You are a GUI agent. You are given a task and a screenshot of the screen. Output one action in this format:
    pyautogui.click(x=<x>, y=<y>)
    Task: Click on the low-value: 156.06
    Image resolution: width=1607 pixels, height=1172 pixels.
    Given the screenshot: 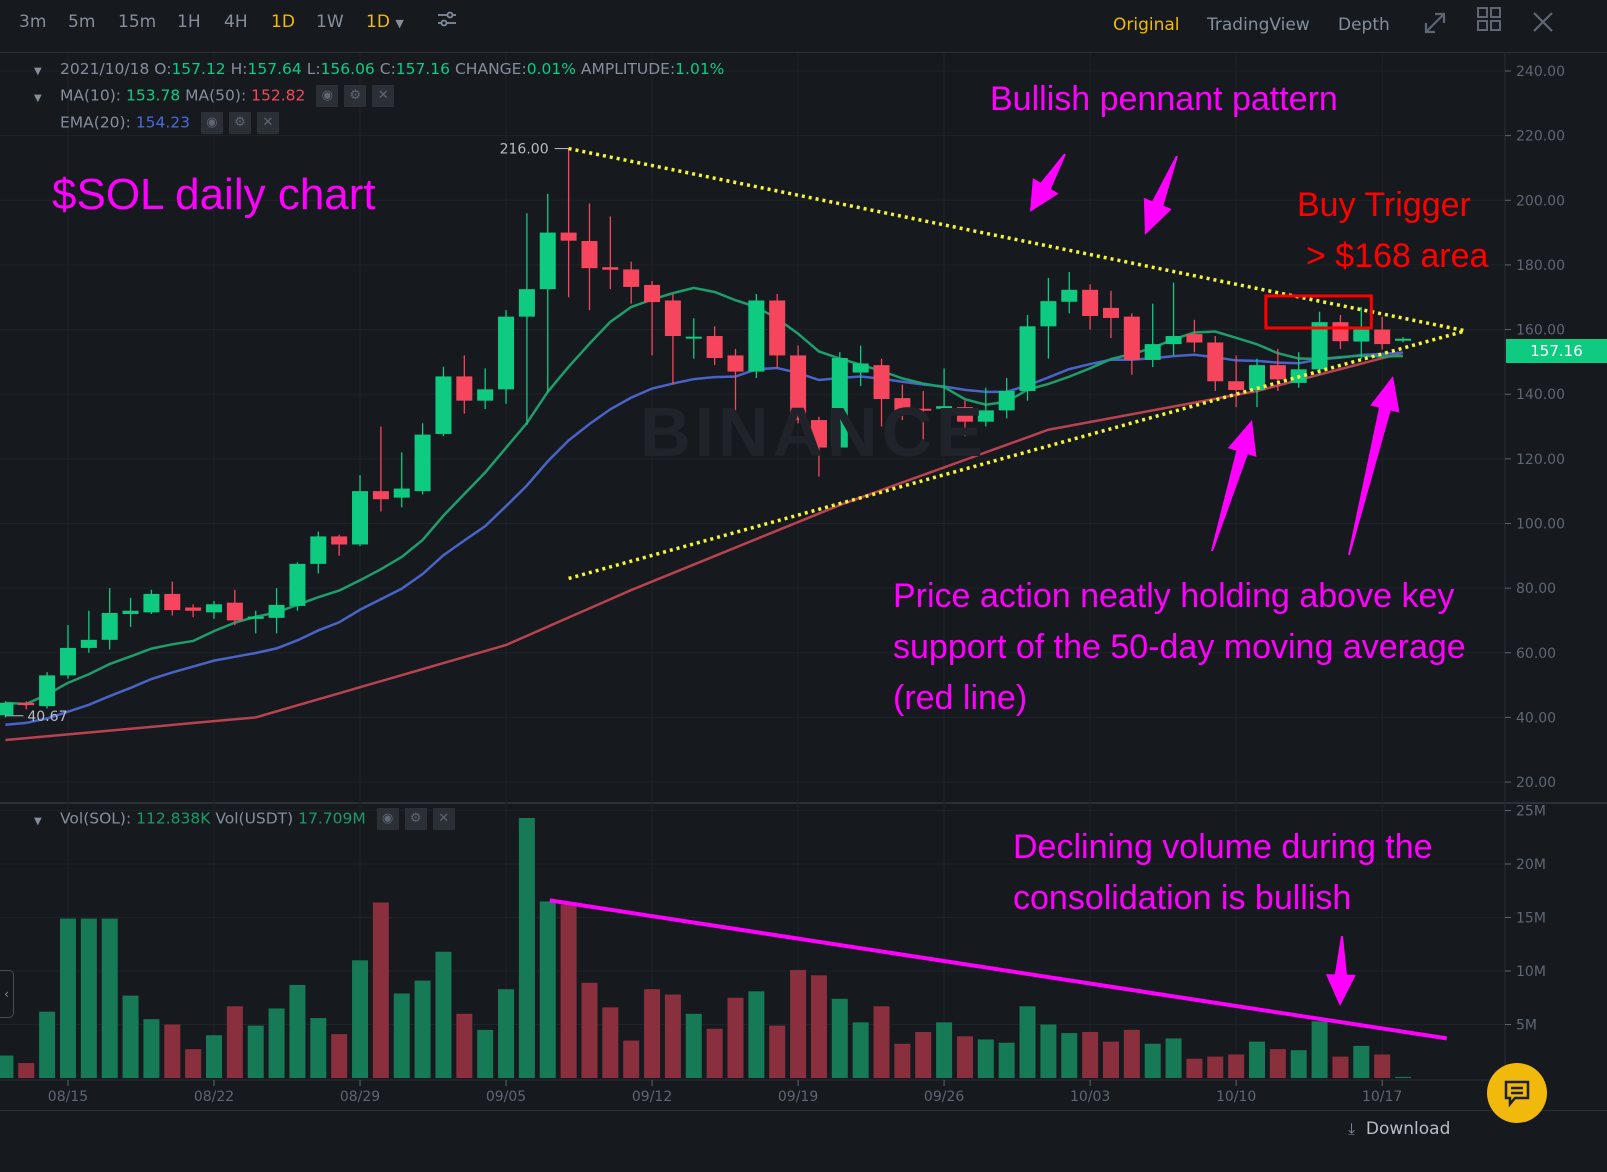 What is the action you would take?
    pyautogui.click(x=347, y=69)
    